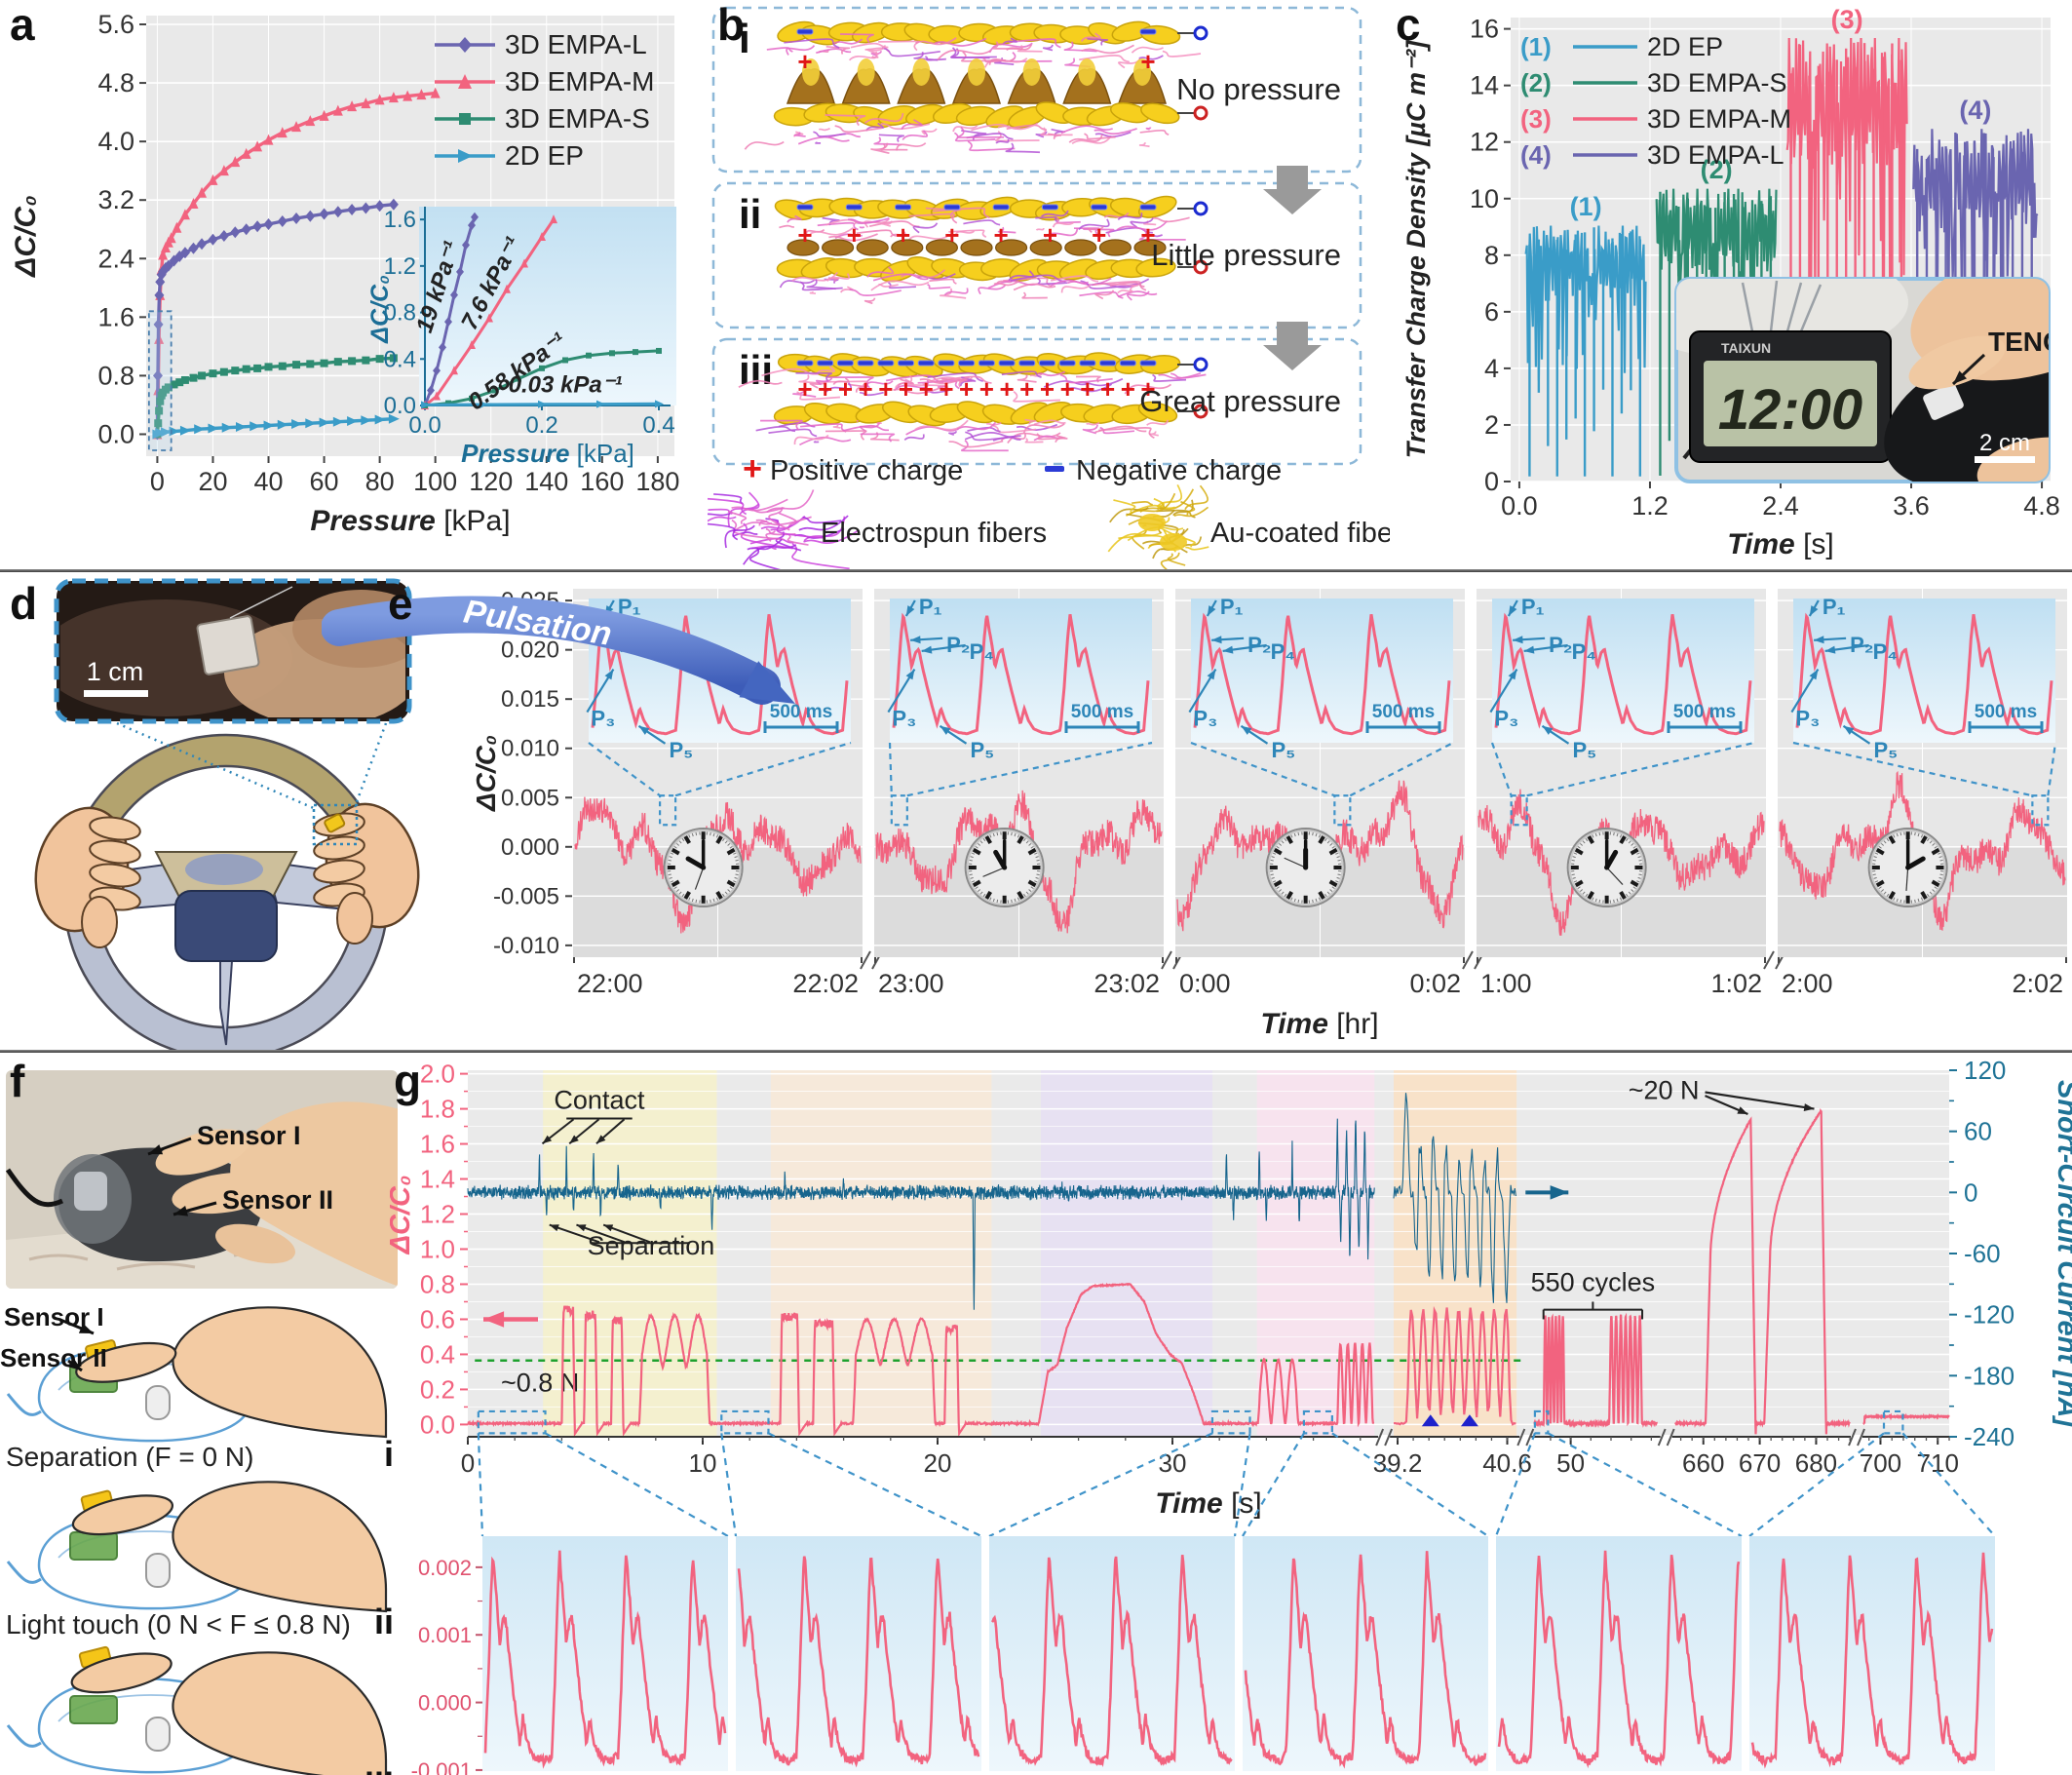 Image resolution: width=2072 pixels, height=1775 pixels. I want to click on b-legend-negative: Negative charge, so click(1179, 471).